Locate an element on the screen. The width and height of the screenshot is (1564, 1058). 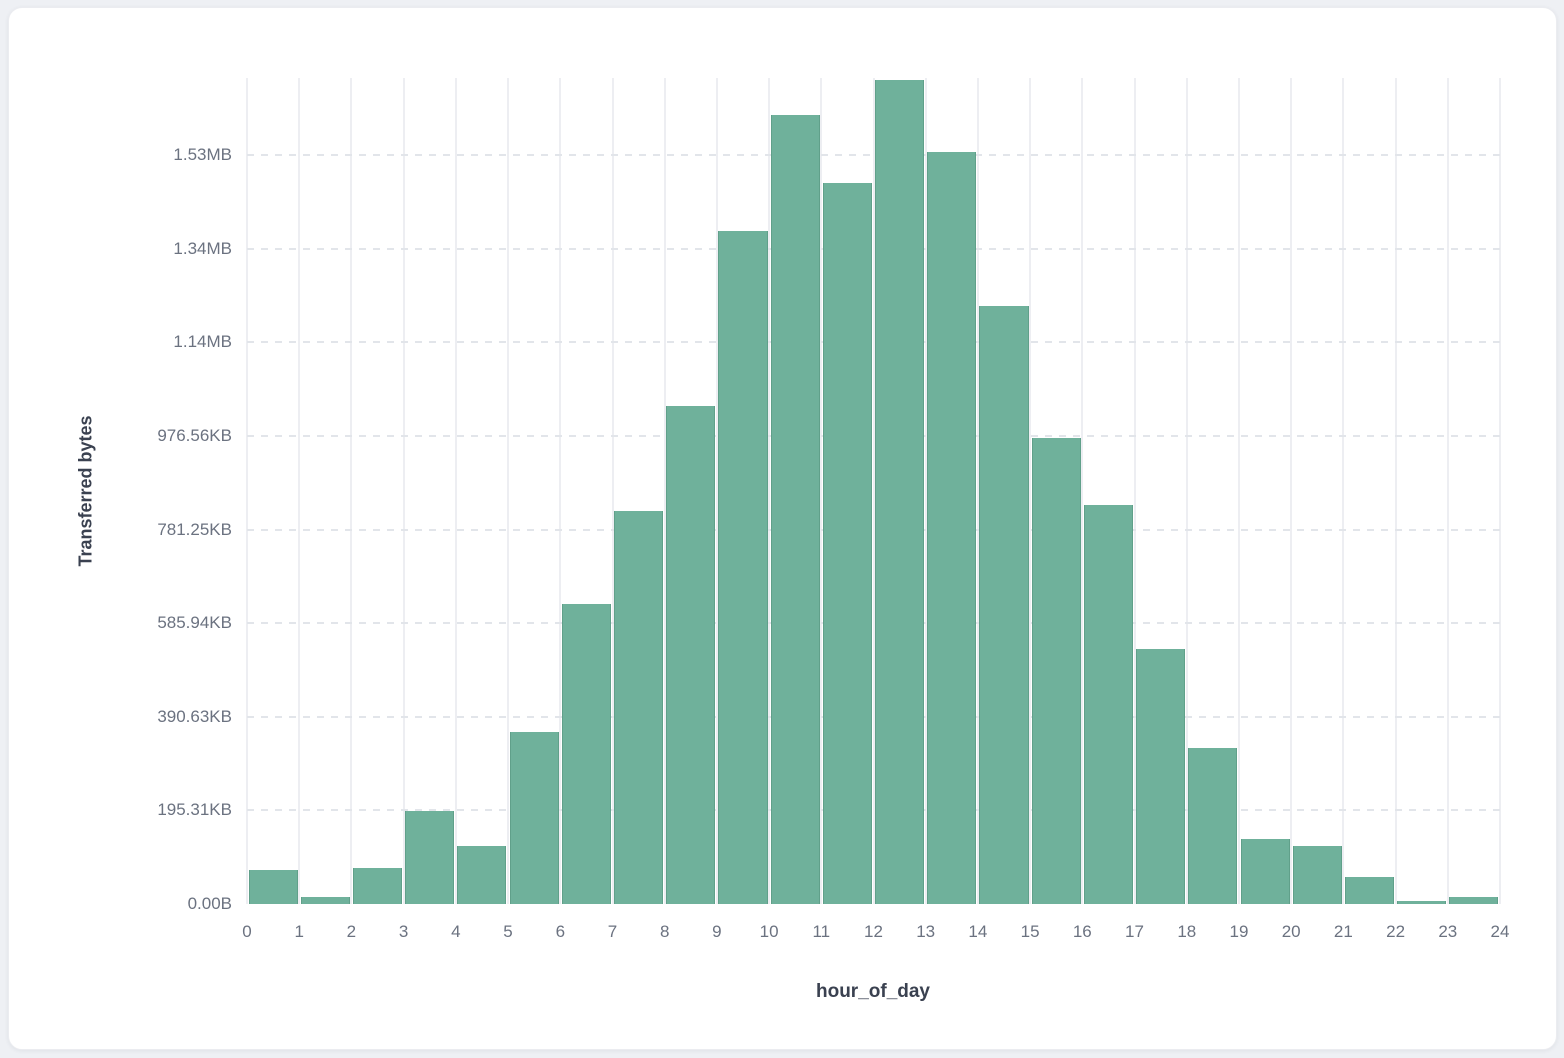
horizontal-gridline-781.25KB is located at coordinates (873, 529).